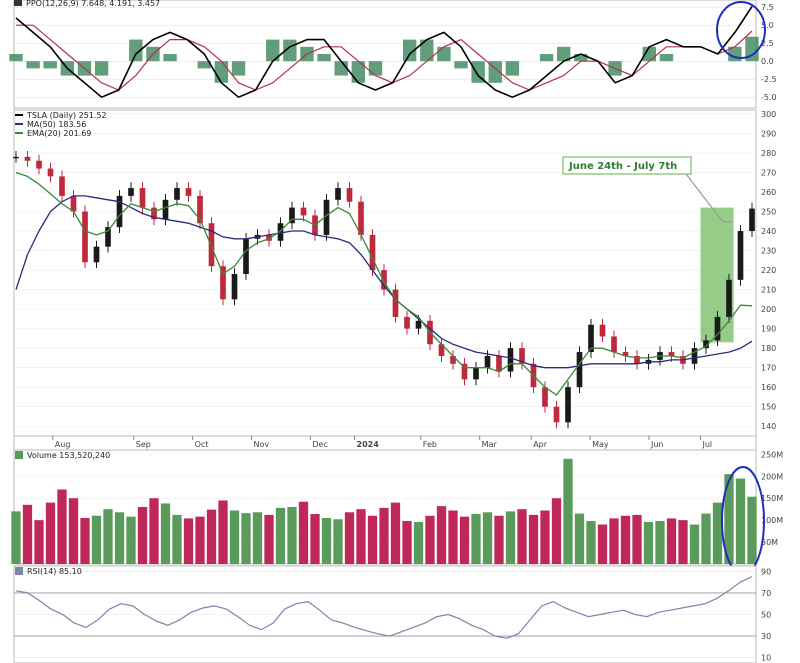  What do you see at coordinates (768, 329) in the screenshot?
I see `price-tick-label: 190` at bounding box center [768, 329].